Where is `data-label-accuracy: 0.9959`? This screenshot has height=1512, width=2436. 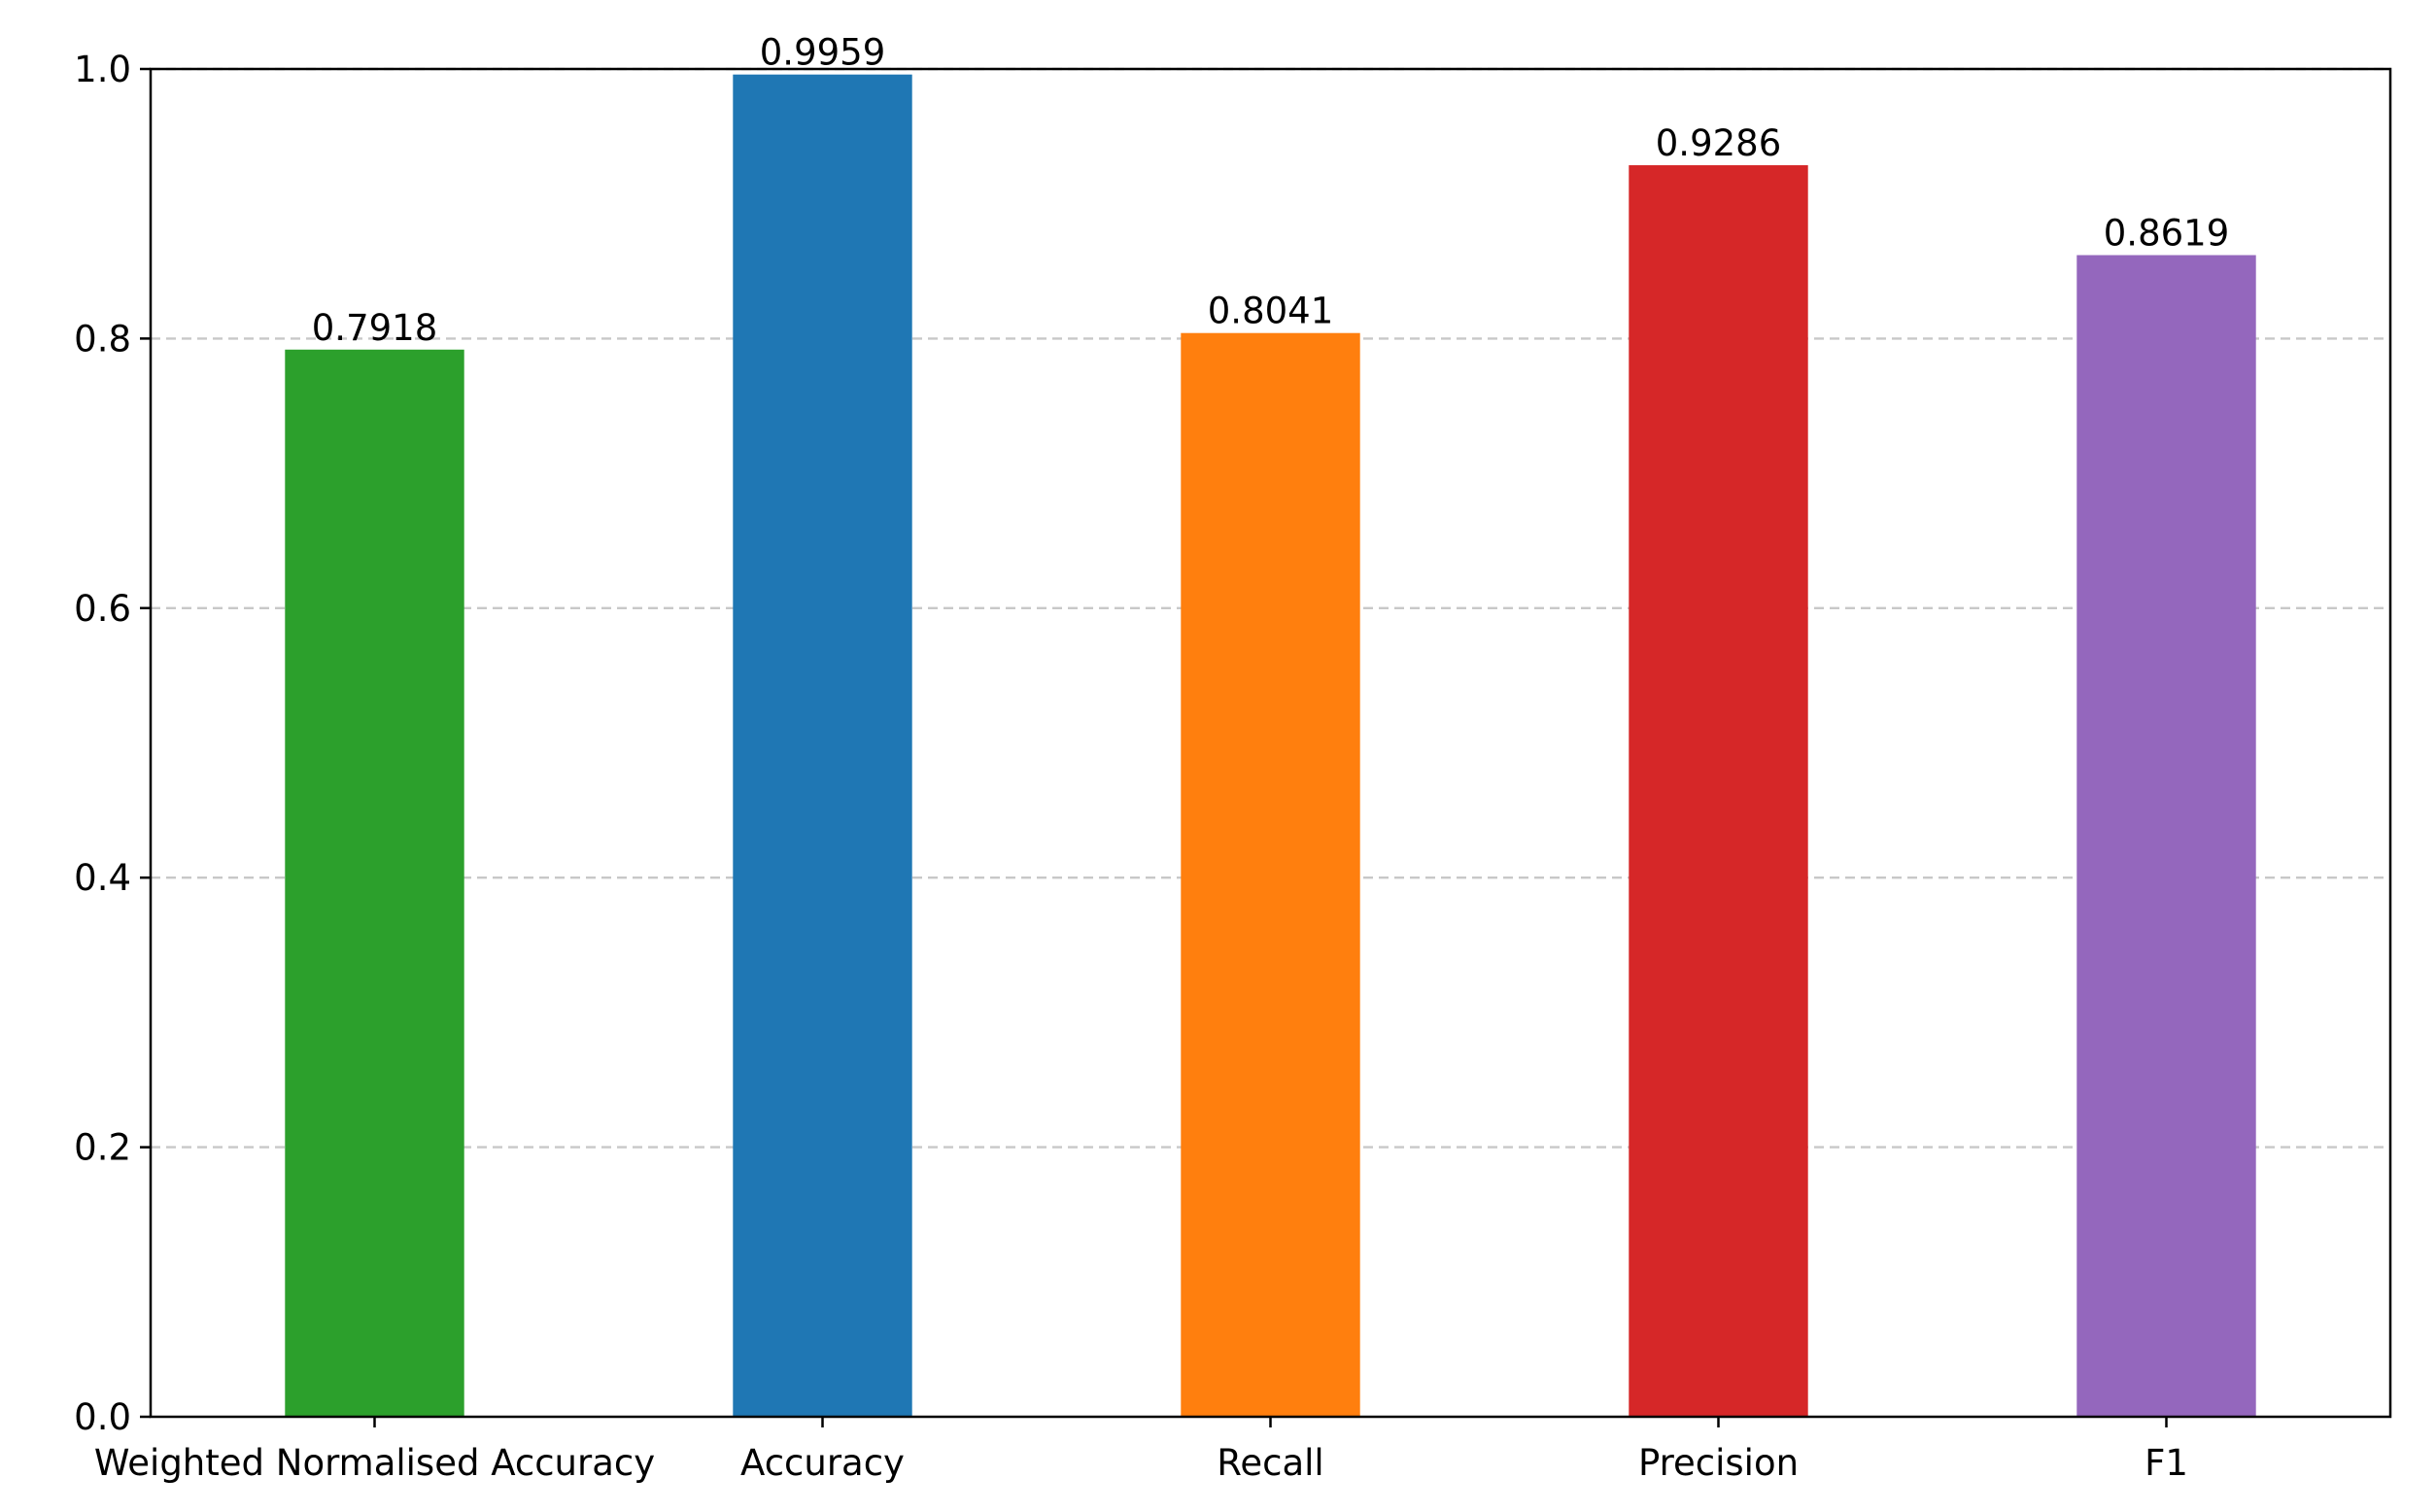 data-label-accuracy: 0.9959 is located at coordinates (823, 53).